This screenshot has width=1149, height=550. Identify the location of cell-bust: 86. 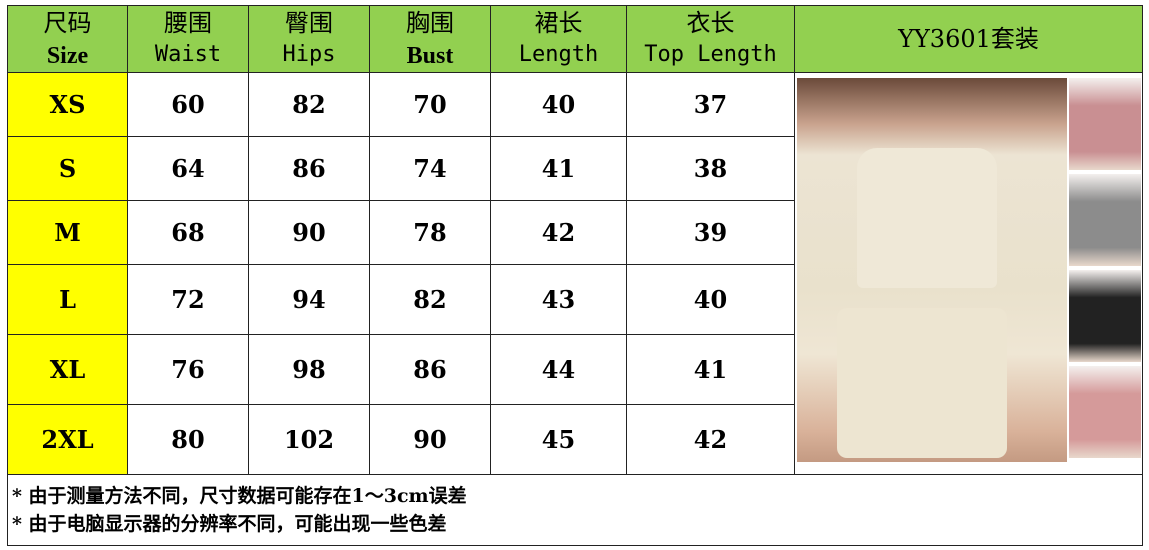
(430, 369).